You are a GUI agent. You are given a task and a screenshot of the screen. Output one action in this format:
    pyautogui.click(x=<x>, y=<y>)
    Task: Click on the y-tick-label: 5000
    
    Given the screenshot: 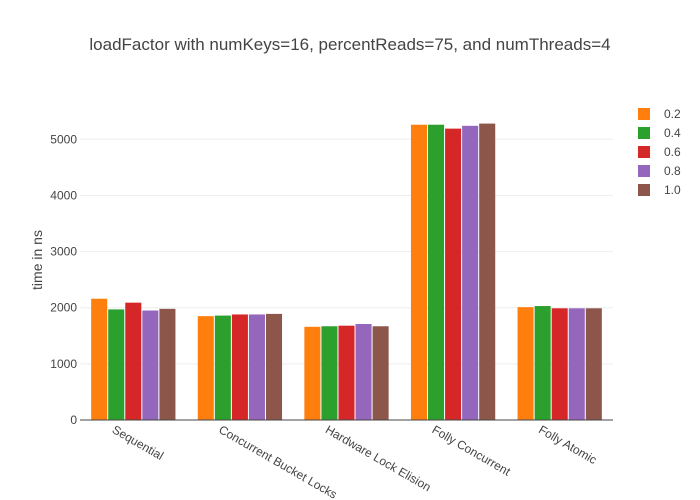 What is the action you would take?
    pyautogui.click(x=63, y=139)
    